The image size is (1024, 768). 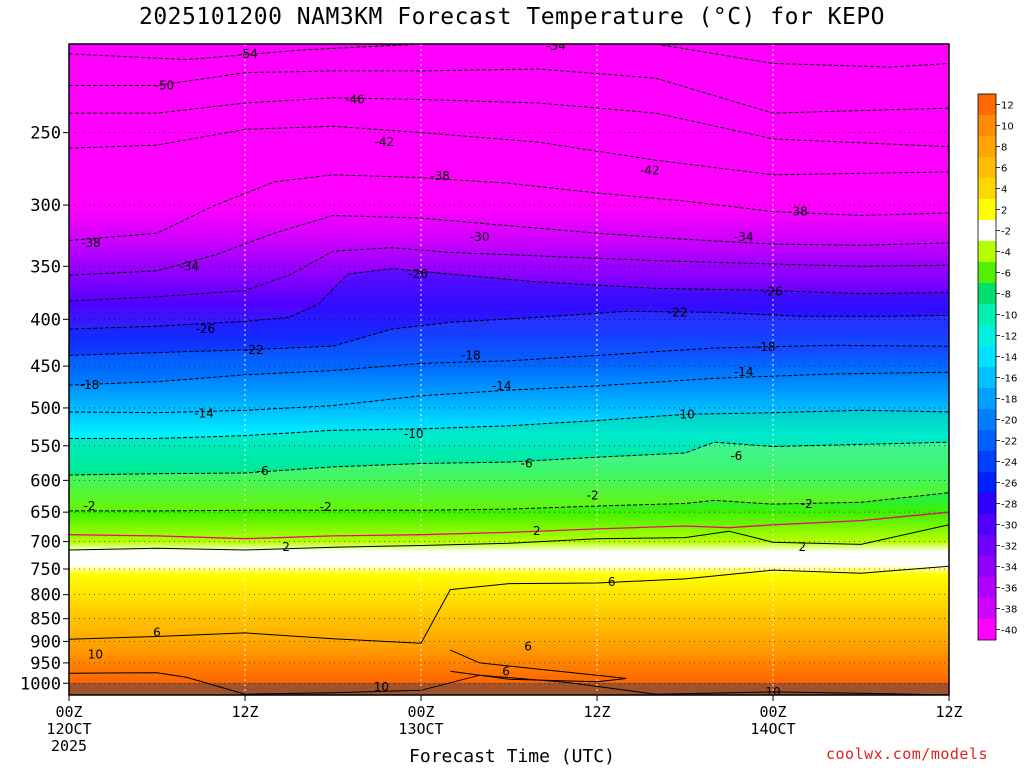 What do you see at coordinates (509, 458) in the screenshot?
I see `contour--6-12` at bounding box center [509, 458].